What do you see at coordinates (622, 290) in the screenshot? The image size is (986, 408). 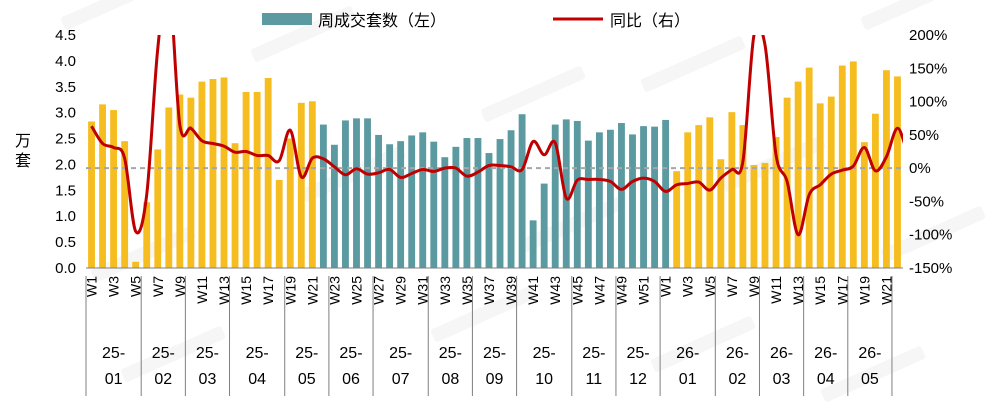 I see `x-tick-label: W49` at bounding box center [622, 290].